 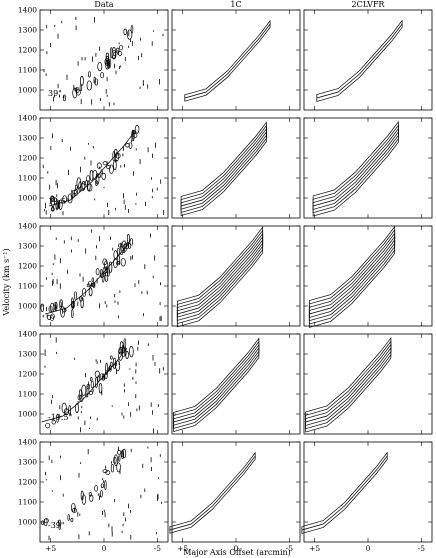 What do you see at coordinates (235, 4) in the screenshot?
I see `column-title: 1C` at bounding box center [235, 4].